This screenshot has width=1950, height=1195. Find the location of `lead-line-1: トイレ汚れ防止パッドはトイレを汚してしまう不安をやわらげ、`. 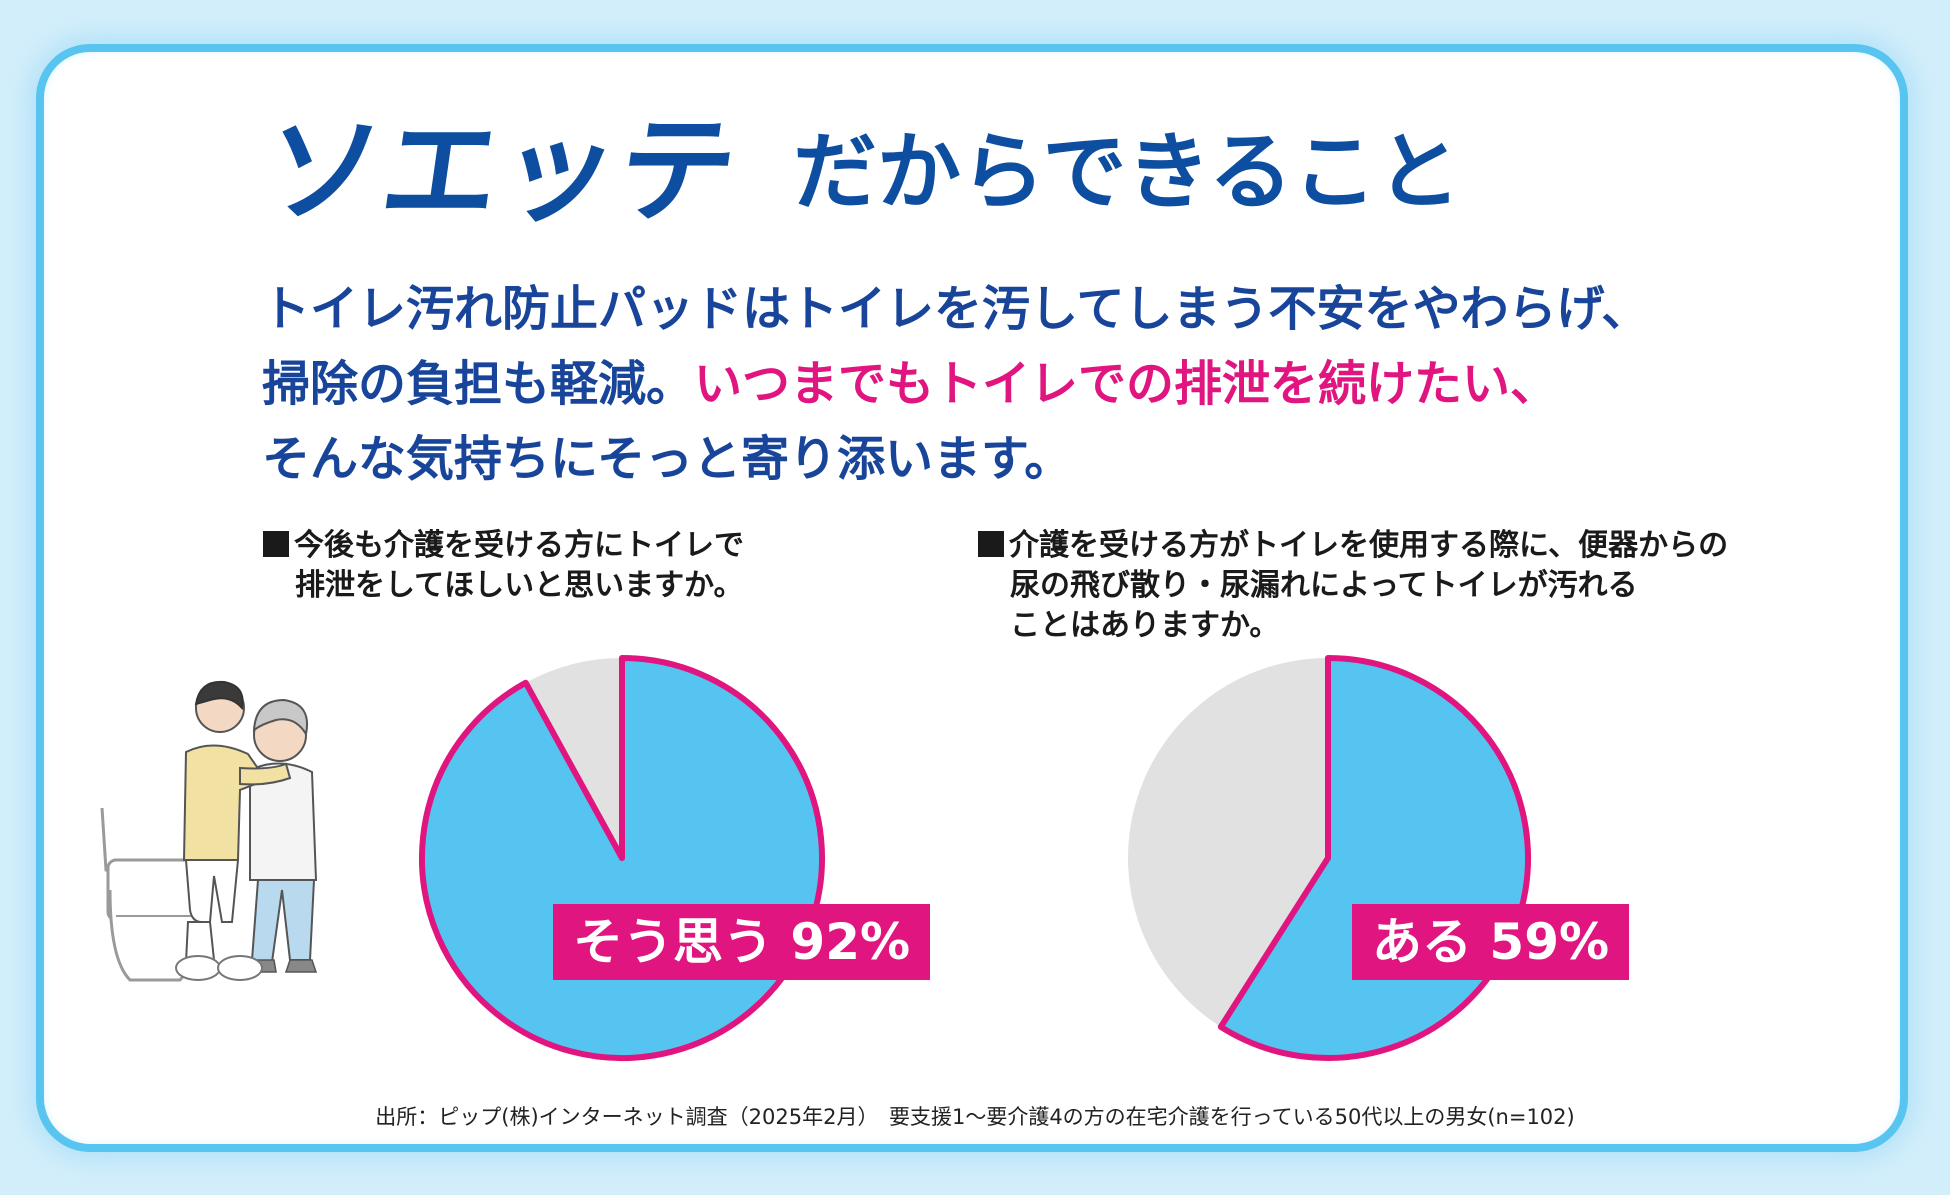

lead-line-1: トイレ汚れ防止パッドはトイレを汚してしまう不安をやわらげ、 is located at coordinates (956, 309).